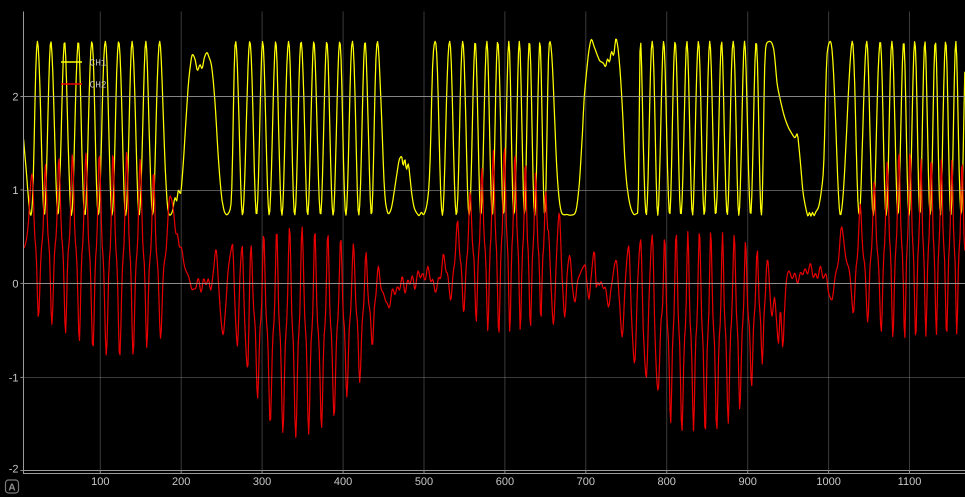 The height and width of the screenshot is (497, 965). I want to click on svg-text: 800, so click(667, 482).